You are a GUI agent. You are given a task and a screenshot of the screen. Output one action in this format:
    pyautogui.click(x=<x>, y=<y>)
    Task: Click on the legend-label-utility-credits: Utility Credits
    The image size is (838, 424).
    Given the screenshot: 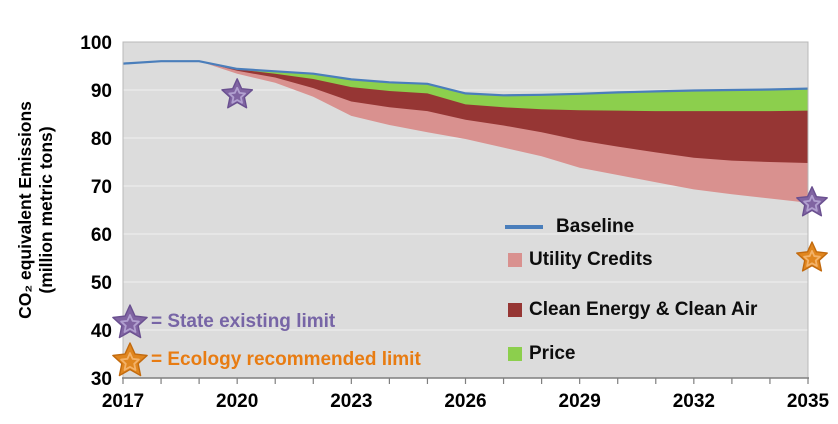 What is the action you would take?
    pyautogui.click(x=591, y=259)
    